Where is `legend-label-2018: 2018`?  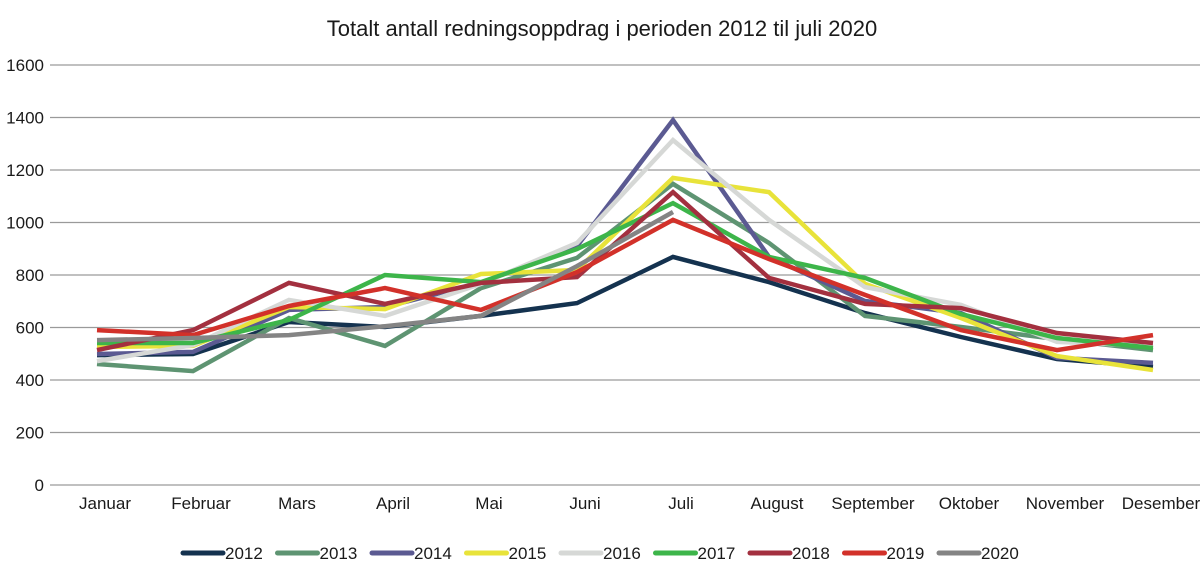
legend-label-2018: 2018 is located at coordinates (811, 553).